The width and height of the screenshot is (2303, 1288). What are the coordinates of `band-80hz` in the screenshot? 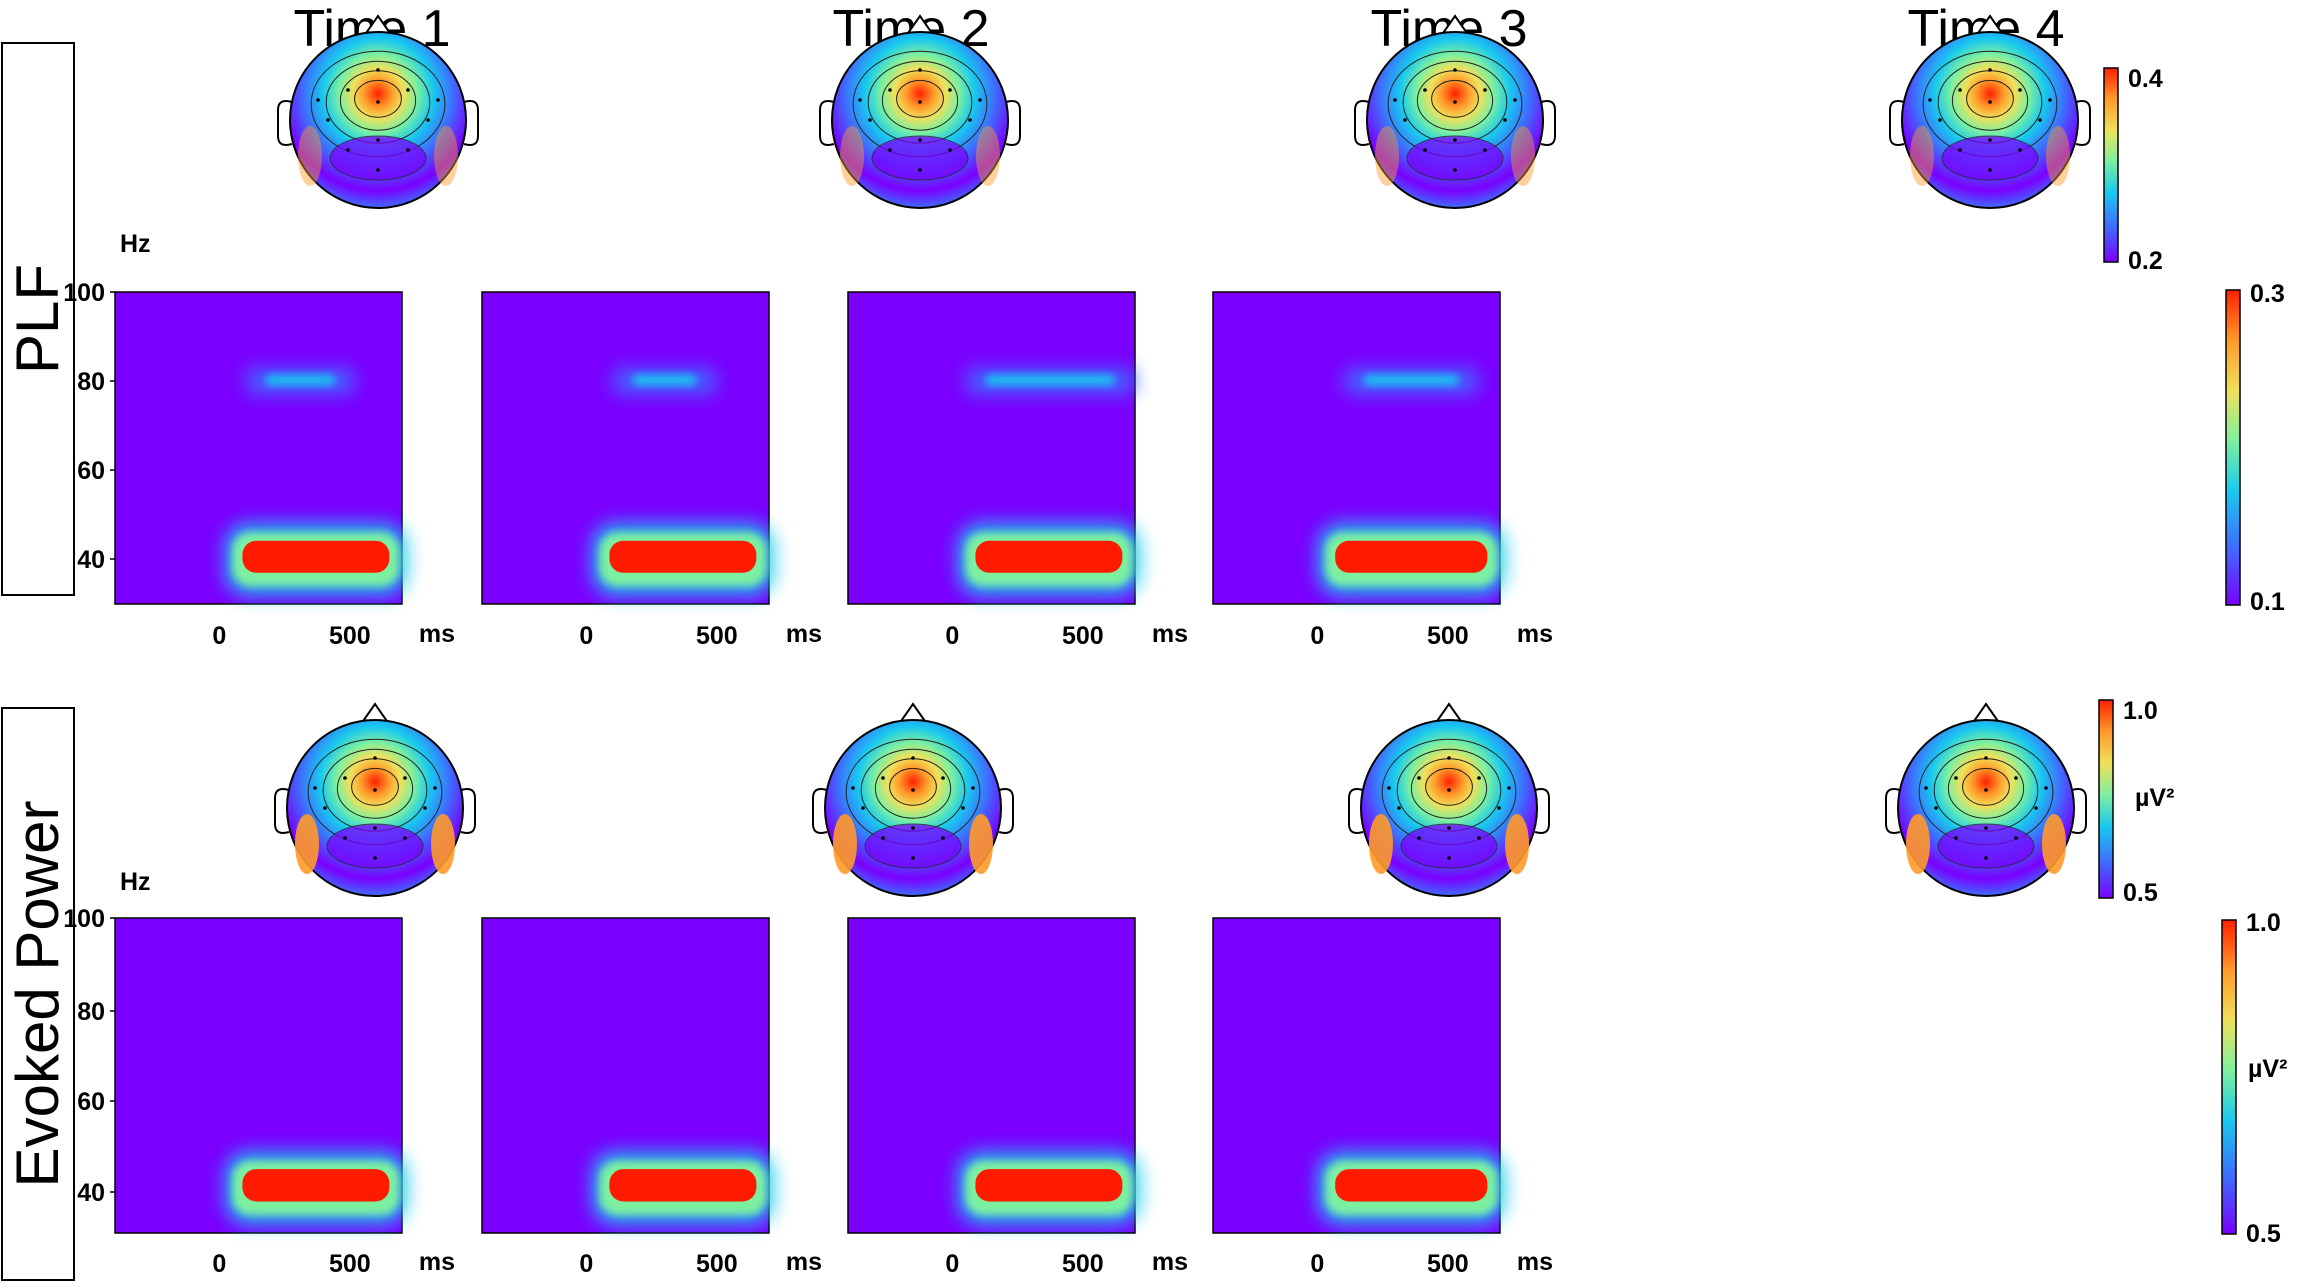 It's located at (1411, 380).